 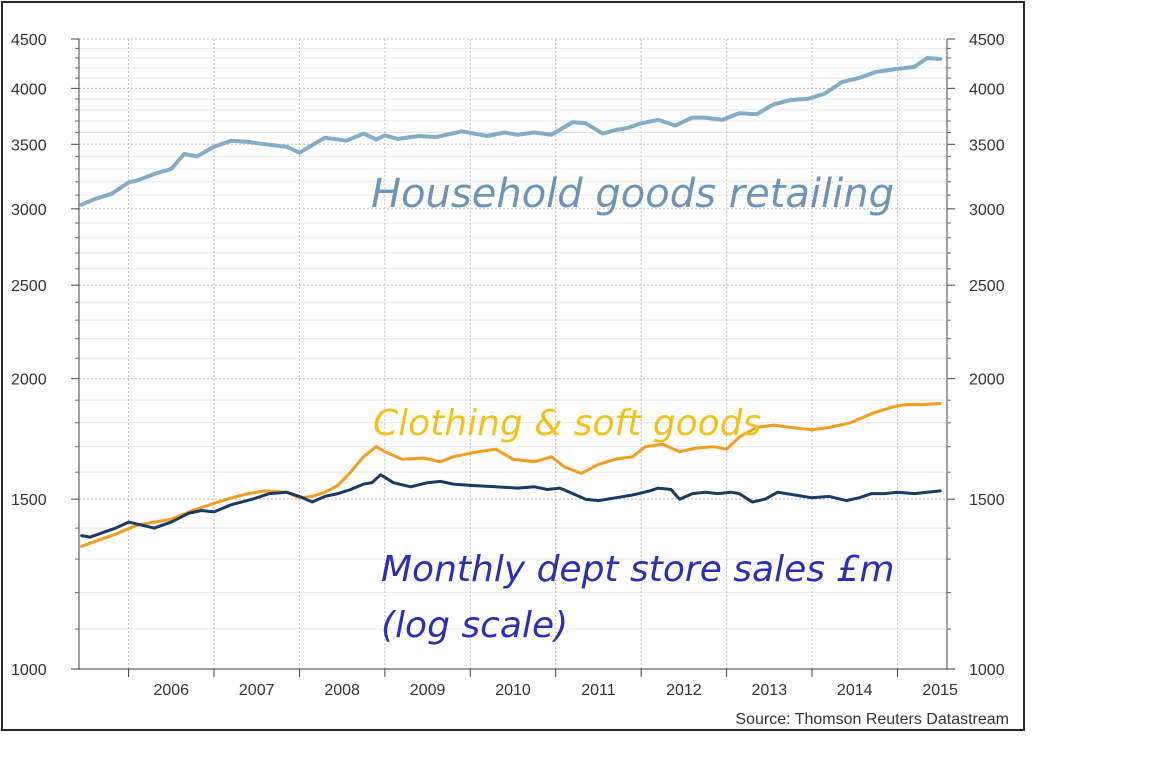 I want to click on source-note: Source: Thomson Reuters Datastream, so click(x=872, y=719).